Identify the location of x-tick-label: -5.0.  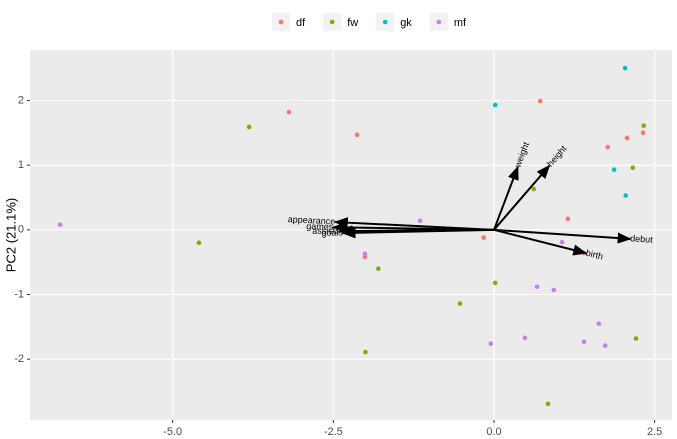
(172, 432).